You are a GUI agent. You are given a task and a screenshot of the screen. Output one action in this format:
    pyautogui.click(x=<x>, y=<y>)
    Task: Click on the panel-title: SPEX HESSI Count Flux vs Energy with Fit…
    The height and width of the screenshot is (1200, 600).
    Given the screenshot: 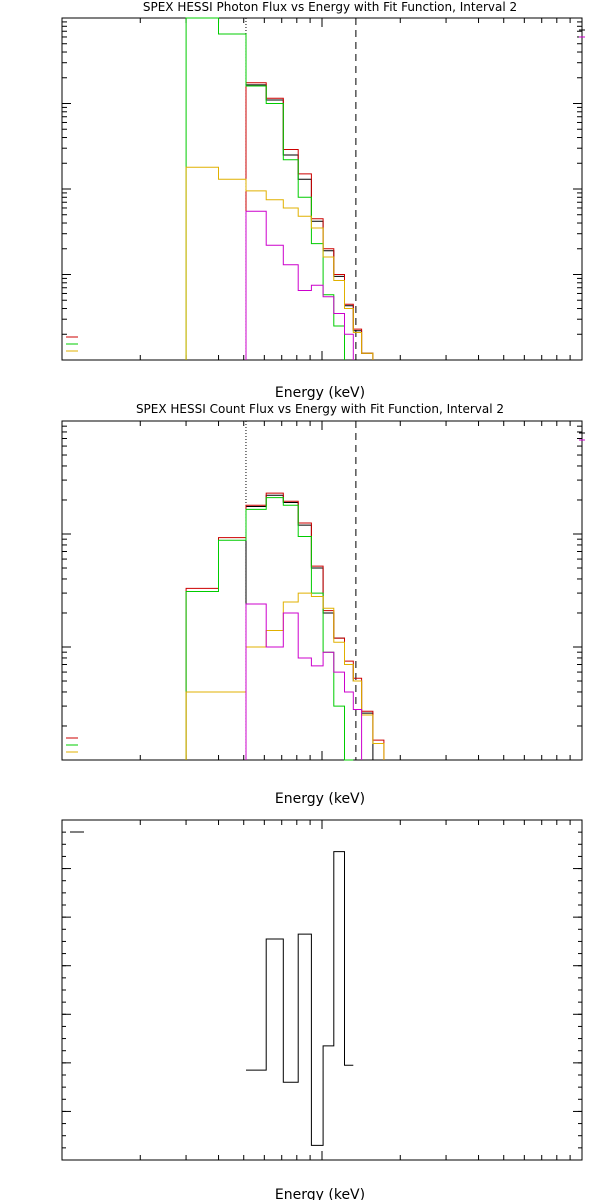 What is the action you would take?
    pyautogui.click(x=320, y=409)
    